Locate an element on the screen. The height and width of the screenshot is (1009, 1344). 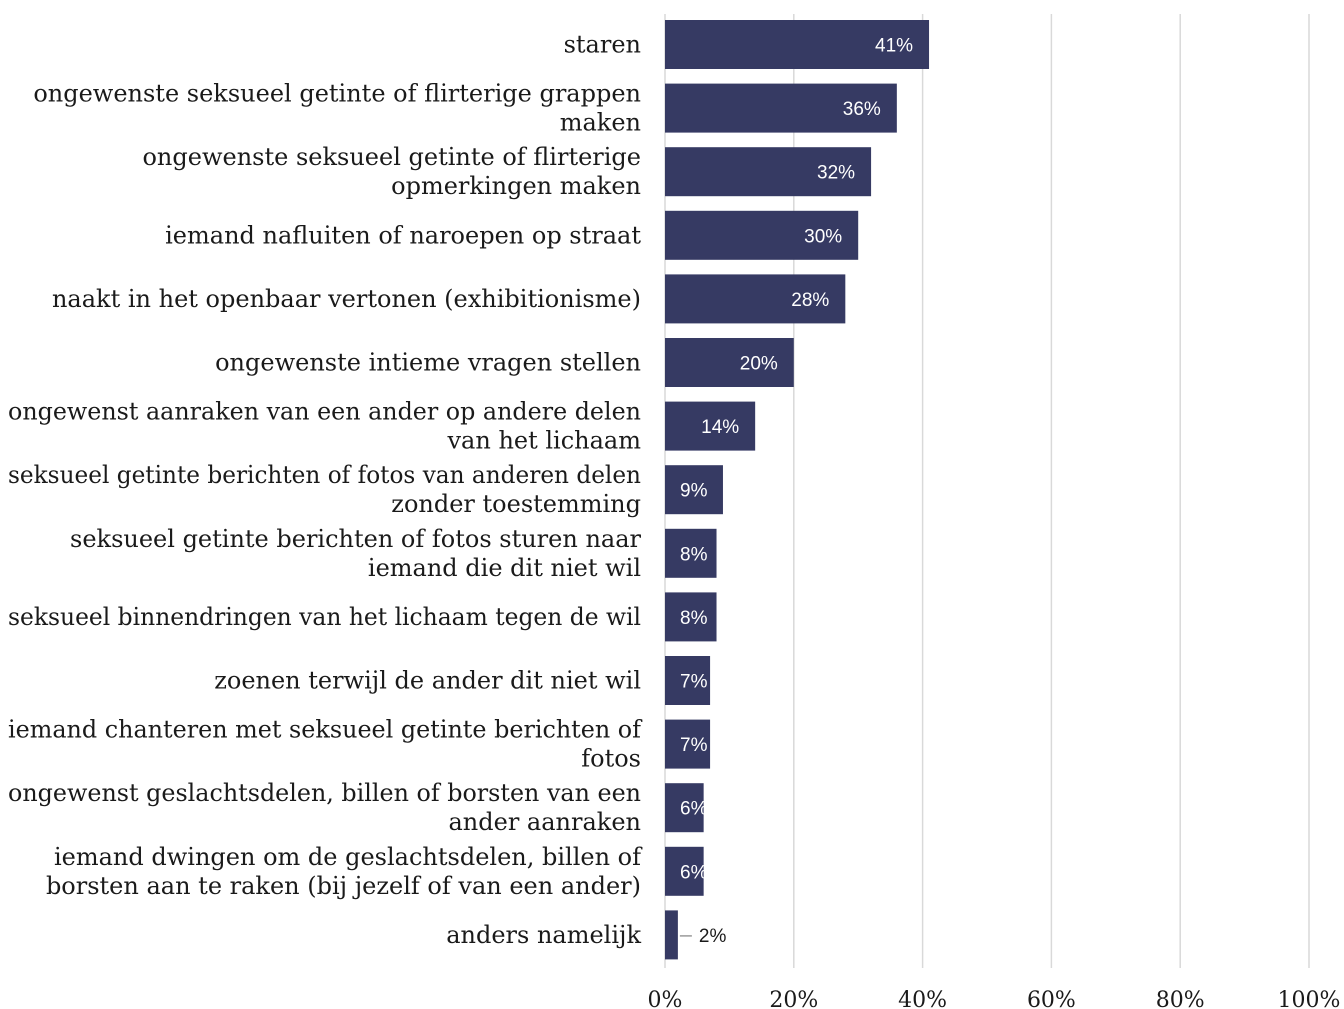
category-label-9: iemand die dit niet wil is located at coordinates (504, 568).